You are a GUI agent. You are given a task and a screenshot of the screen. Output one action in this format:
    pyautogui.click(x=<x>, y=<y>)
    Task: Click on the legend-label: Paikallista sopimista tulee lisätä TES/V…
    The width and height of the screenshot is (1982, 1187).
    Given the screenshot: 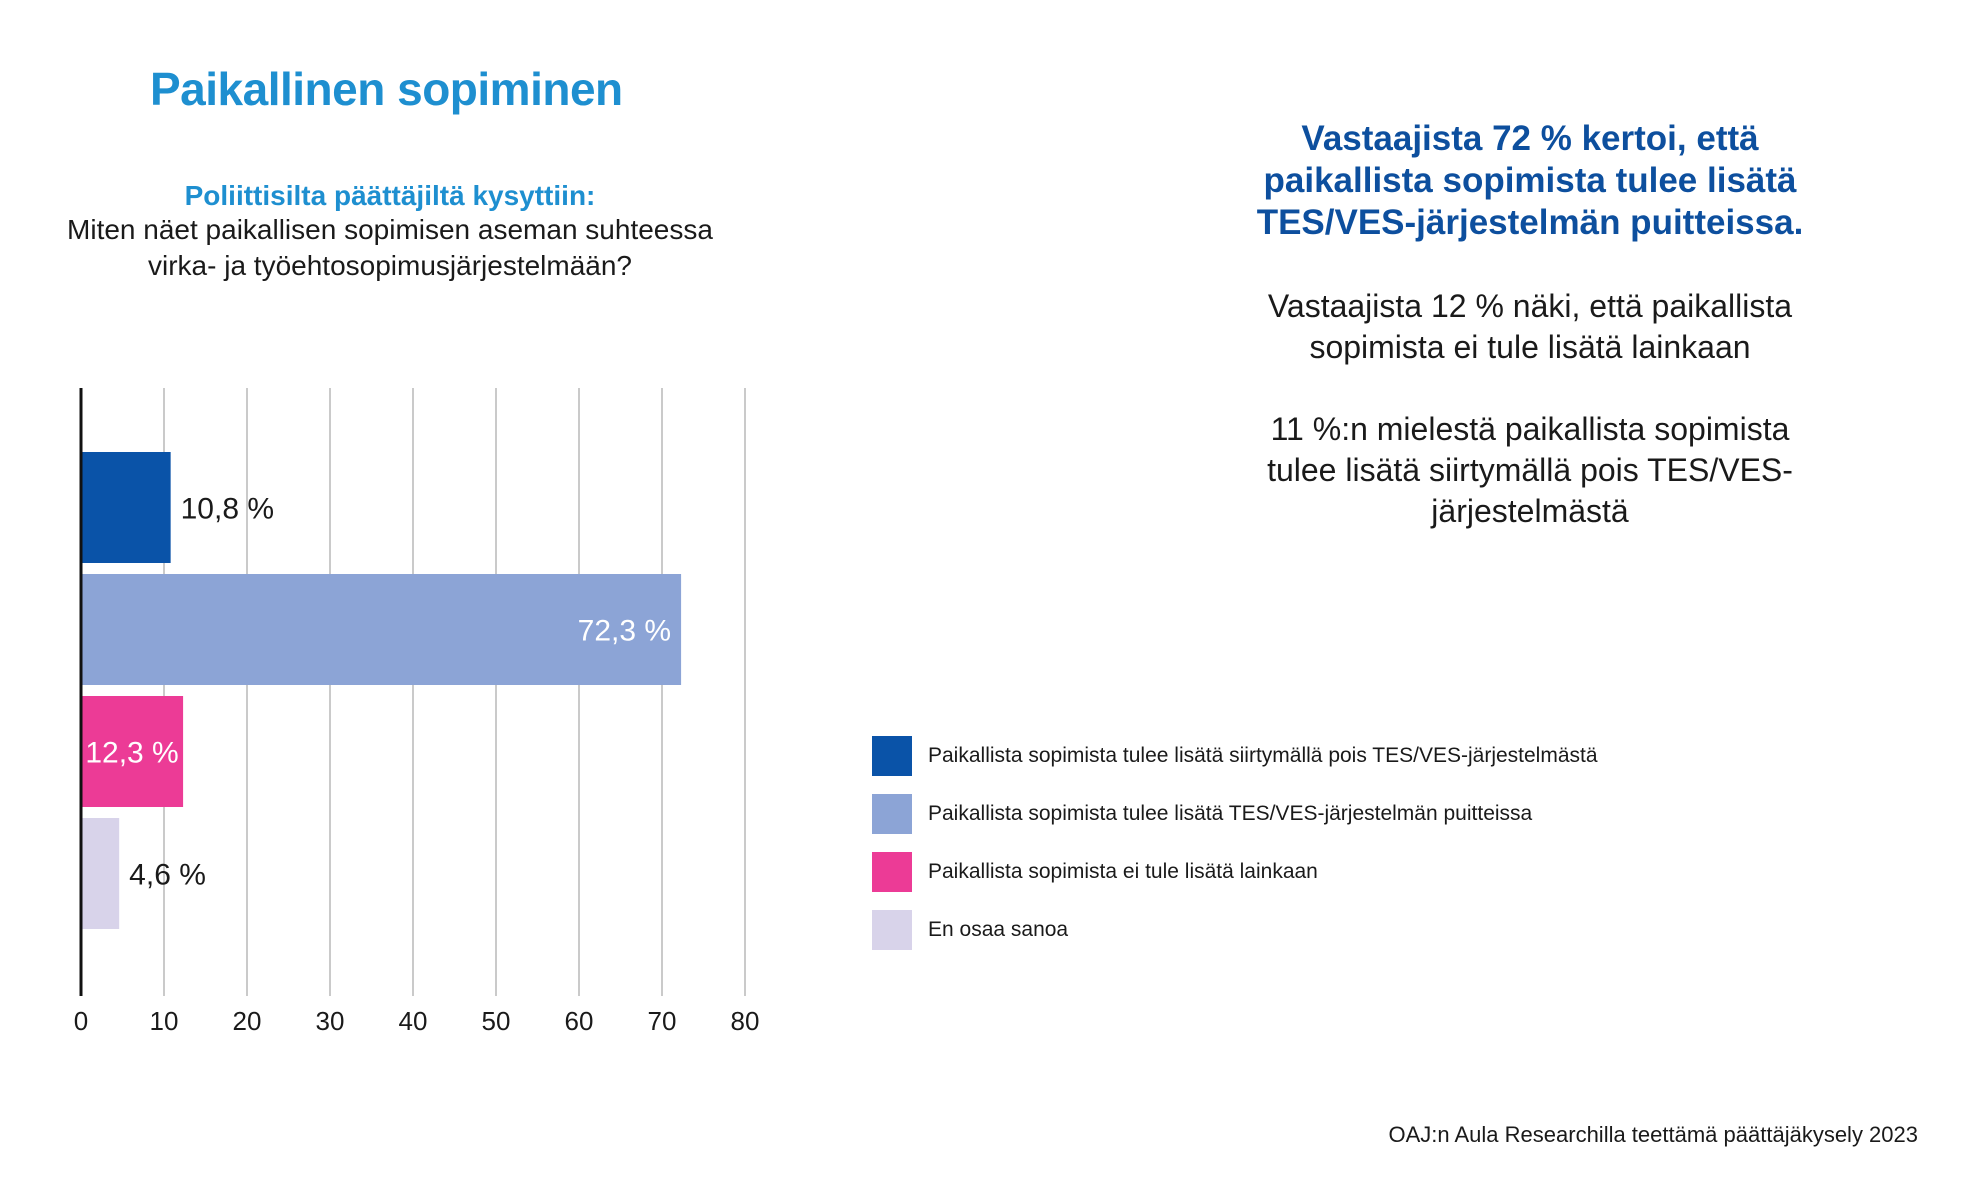 What is the action you would take?
    pyautogui.click(x=1230, y=813)
    